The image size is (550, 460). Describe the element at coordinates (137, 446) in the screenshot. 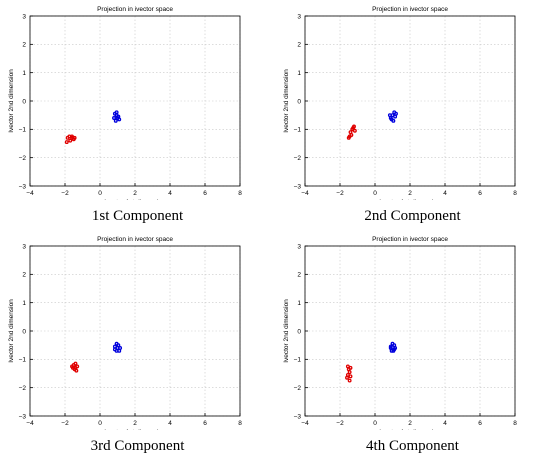

I see `chart-caption-3: 3rd Component` at that location.